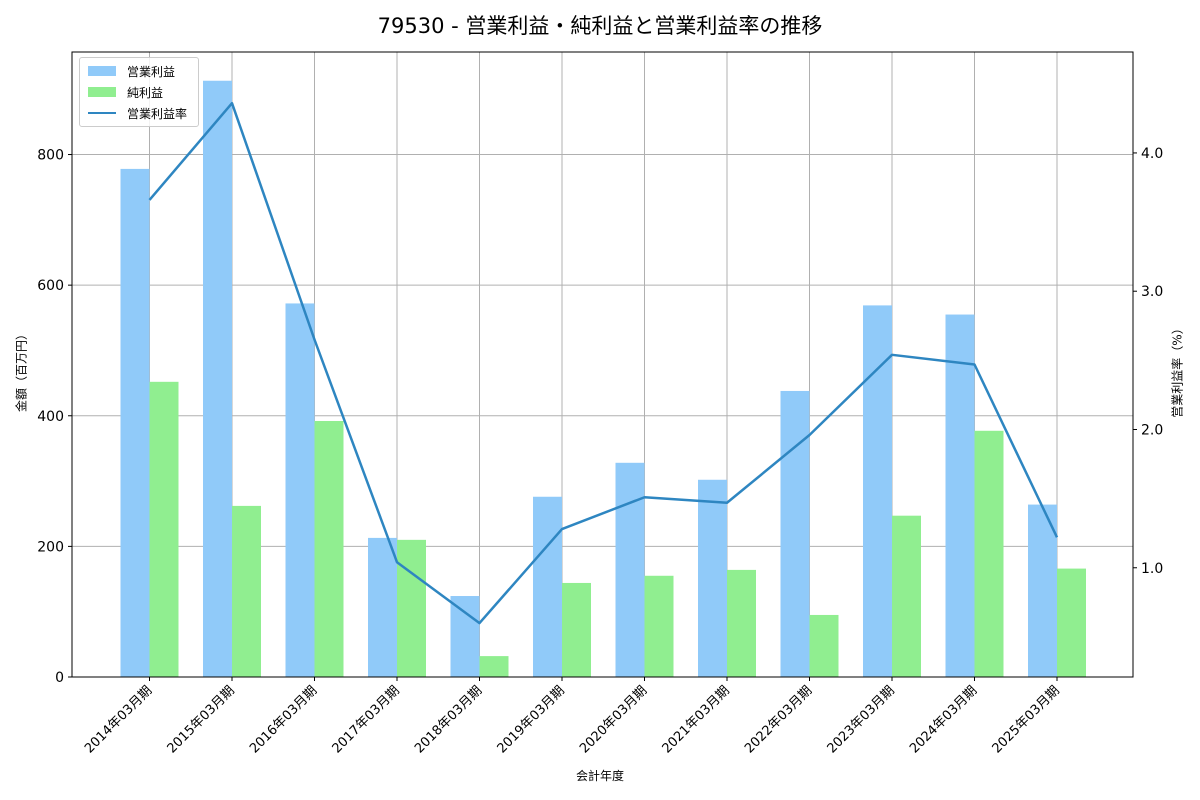 The width and height of the screenshot is (1200, 800). Describe the element at coordinates (778, 719) in the screenshot. I see `svg-text: 2022年03月期` at that location.